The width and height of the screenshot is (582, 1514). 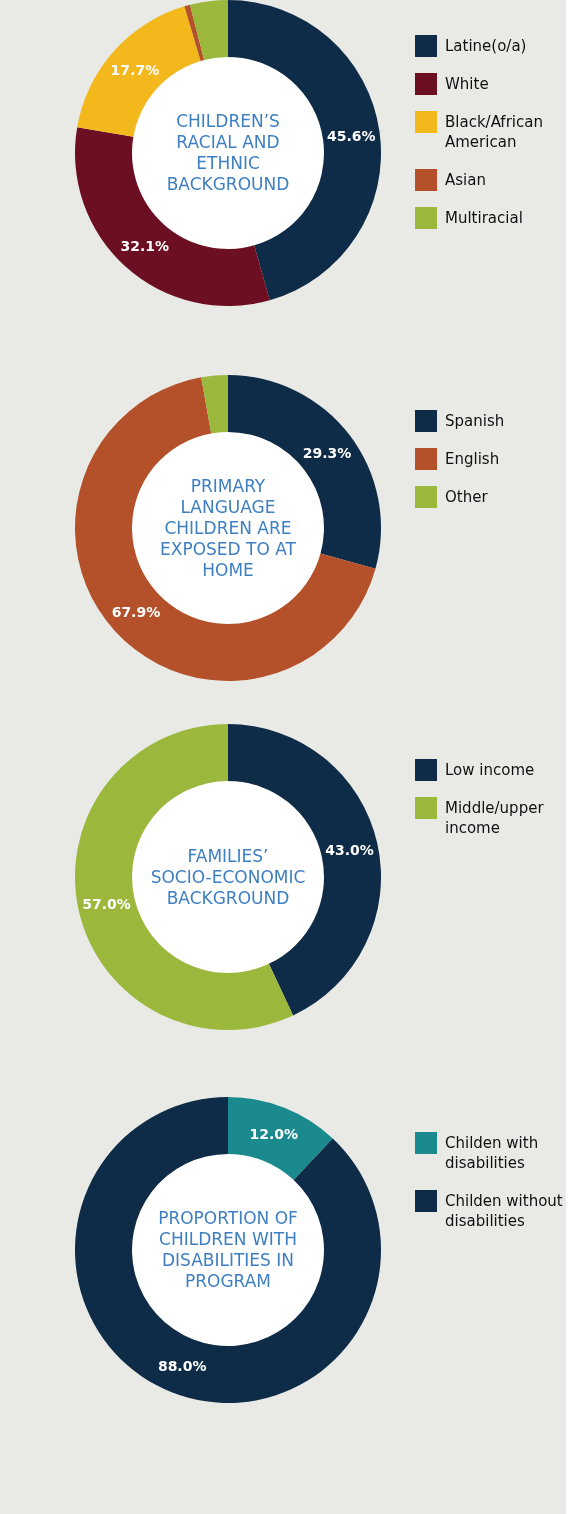 What do you see at coordinates (228, 153) in the screenshot?
I see `text: CHILDREN’S RACIAL AND ETHNIC BACKGROUND` at bounding box center [228, 153].